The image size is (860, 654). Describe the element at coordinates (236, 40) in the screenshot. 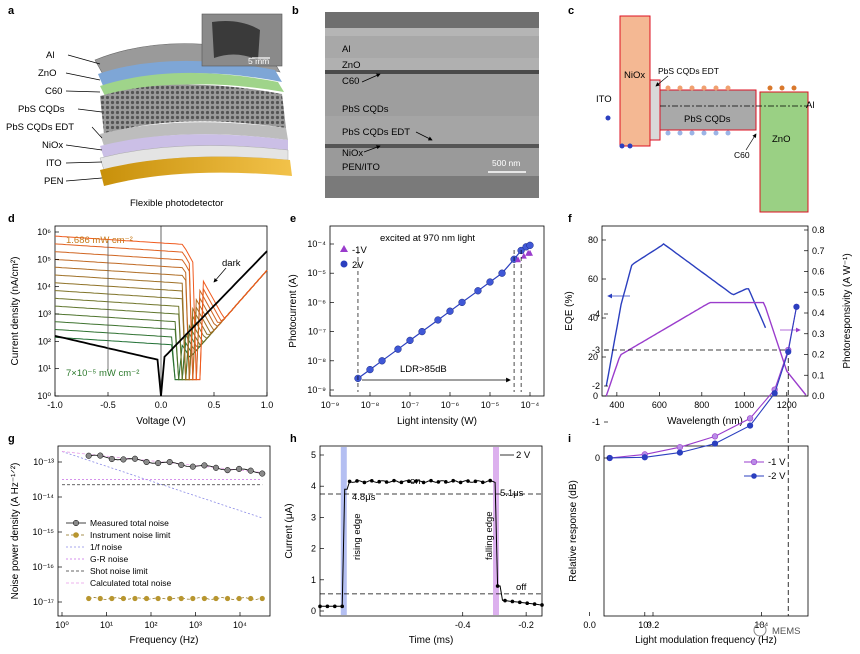

I see `inset-device` at that location.